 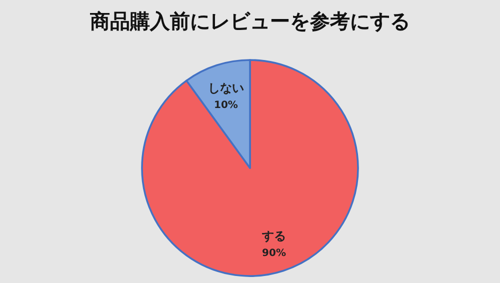 I want to click on slice-label: しない, so click(x=226, y=88).